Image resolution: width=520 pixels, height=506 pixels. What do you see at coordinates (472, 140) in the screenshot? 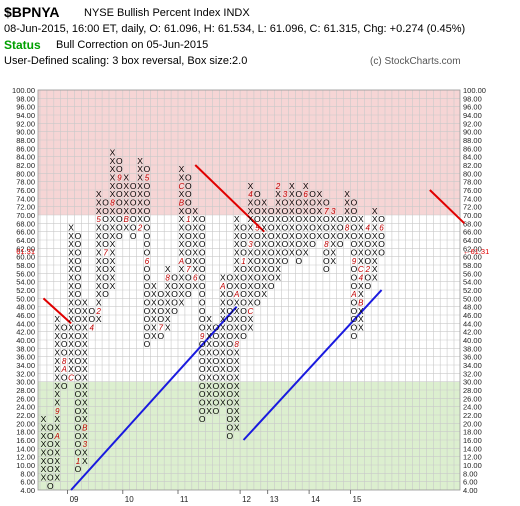
I see `y-tick-label-right: 88.00` at bounding box center [472, 140].